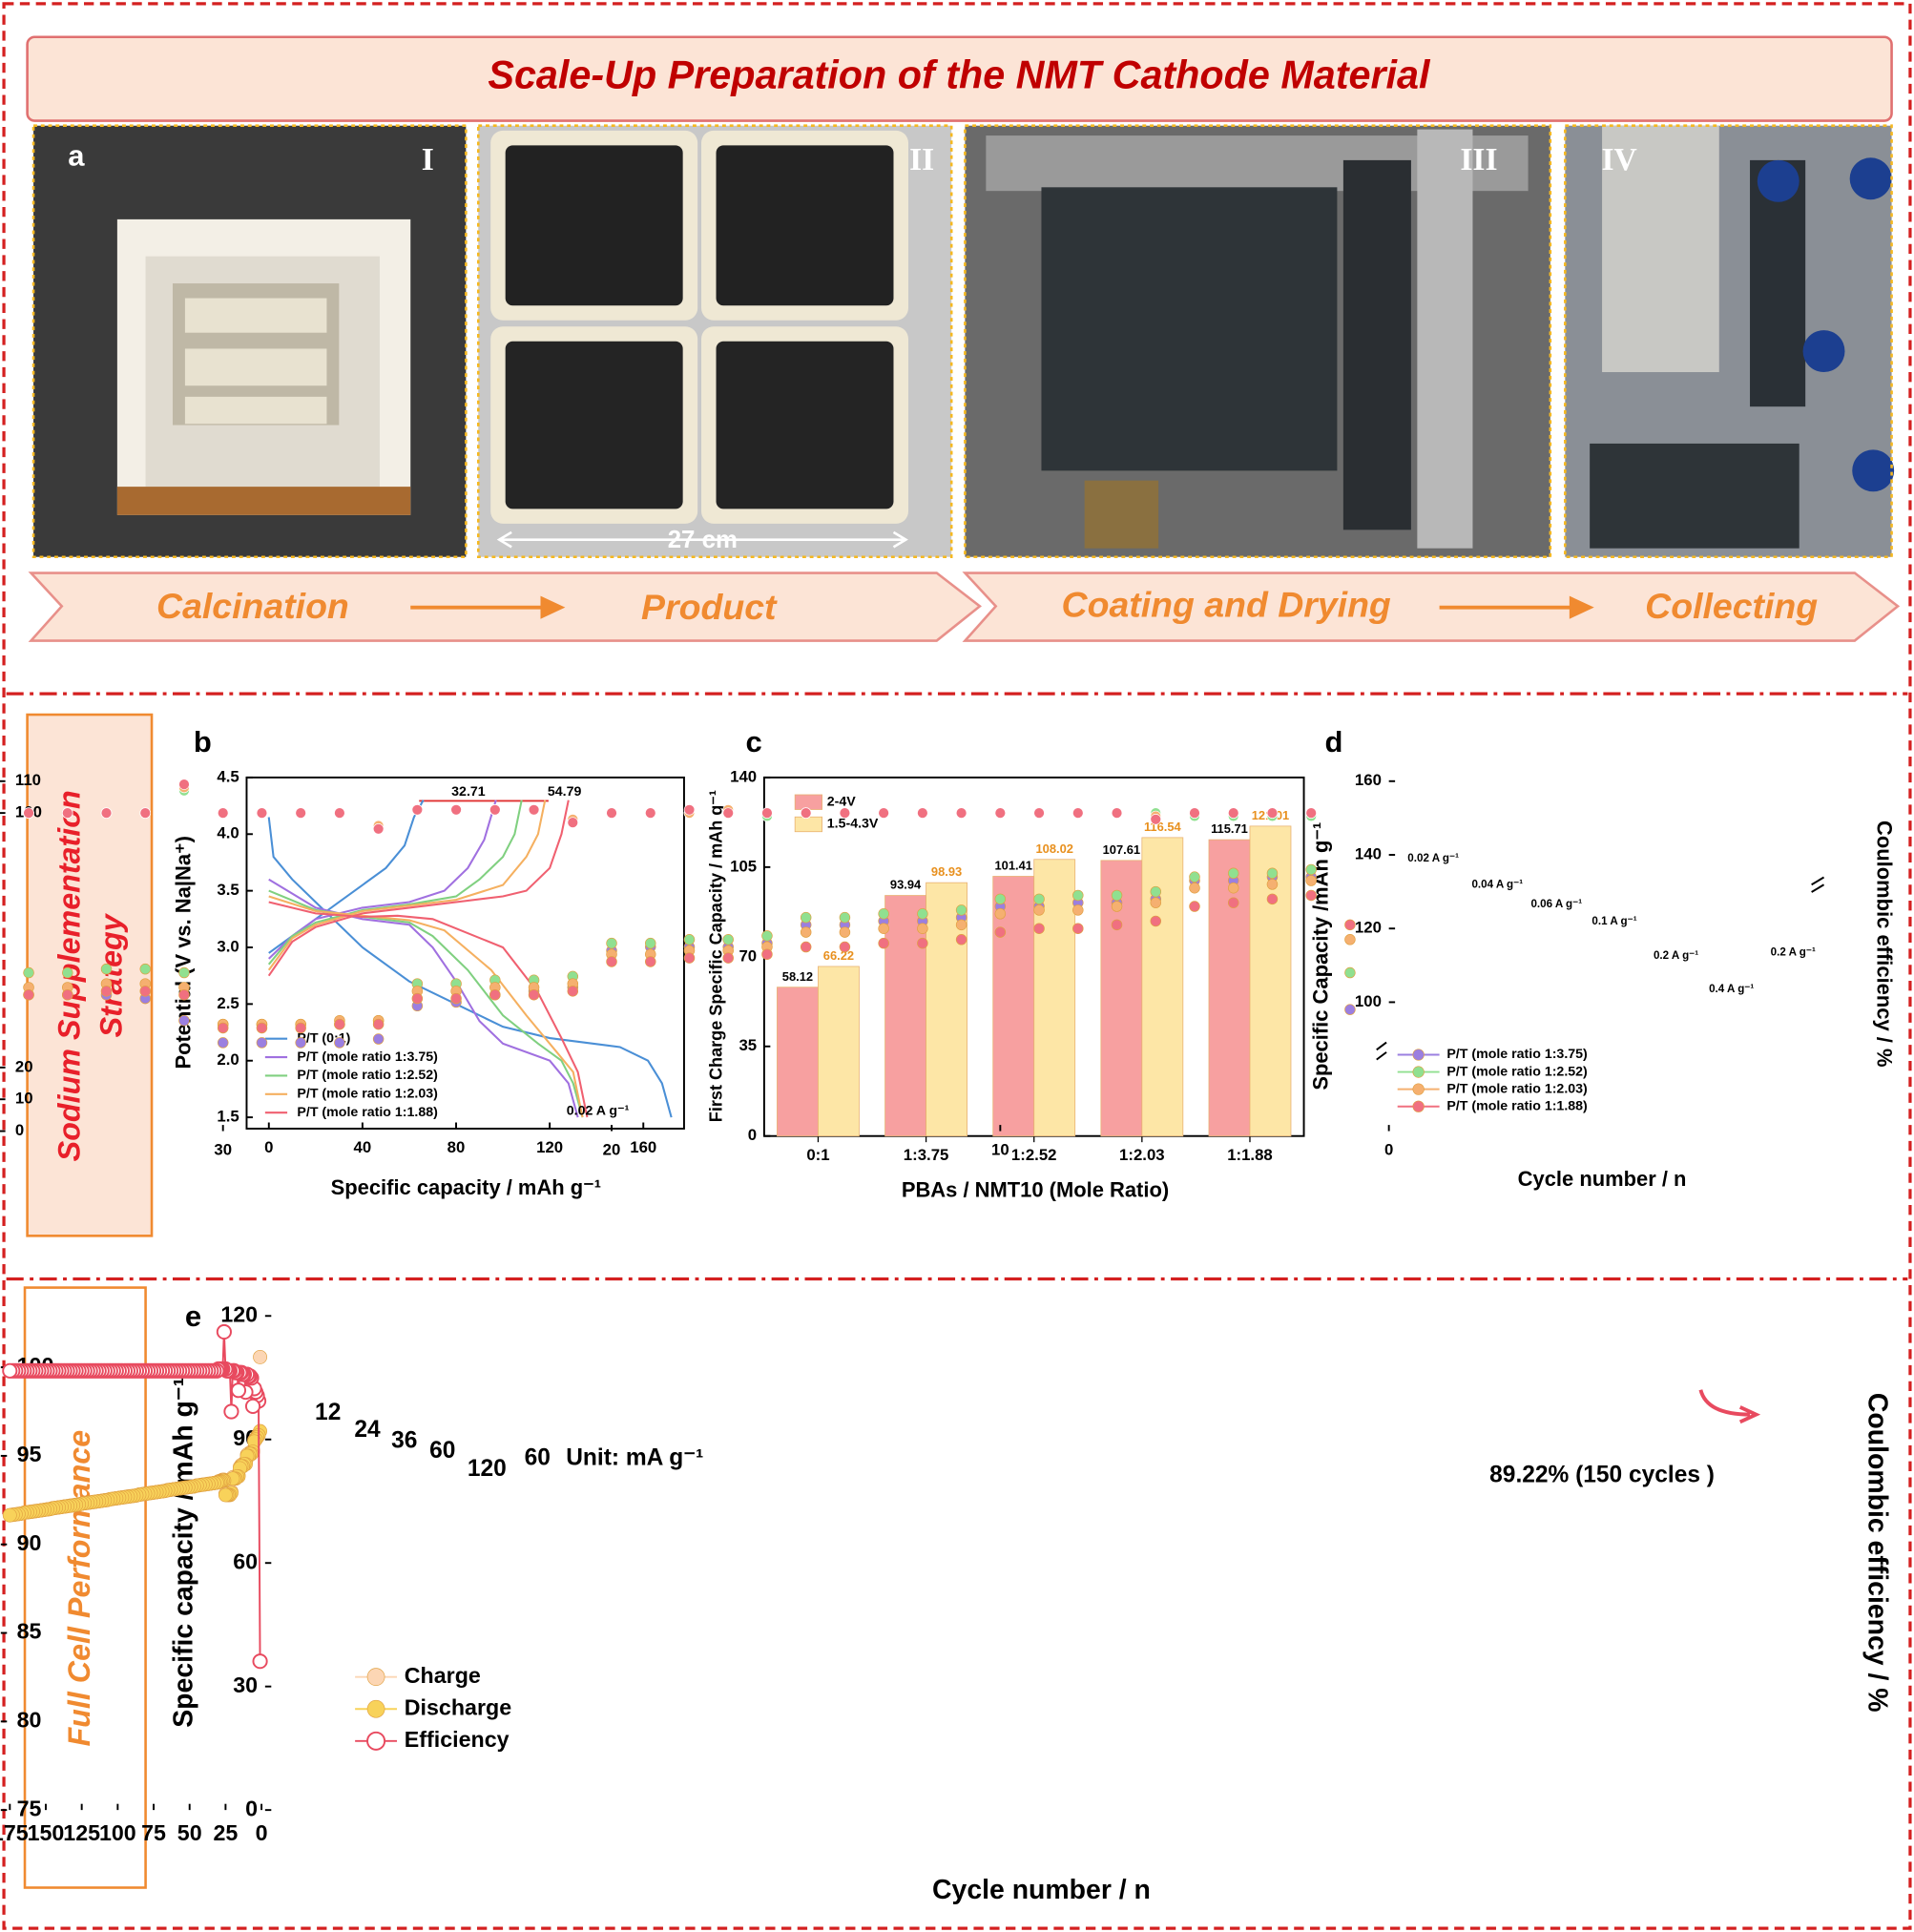  I want to click on y-axis-title: Specific capacity / mAh g⁻¹, so click(183, 1553).